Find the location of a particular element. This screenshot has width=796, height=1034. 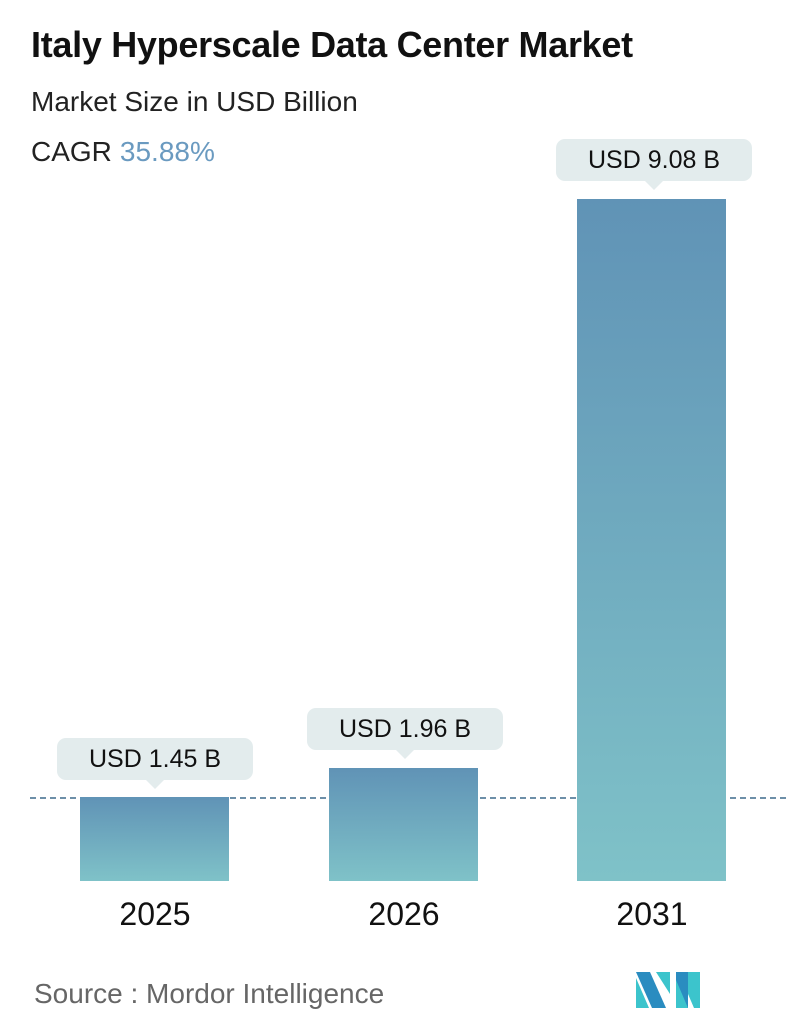

x-label-2025: 2025 is located at coordinates (155, 914).